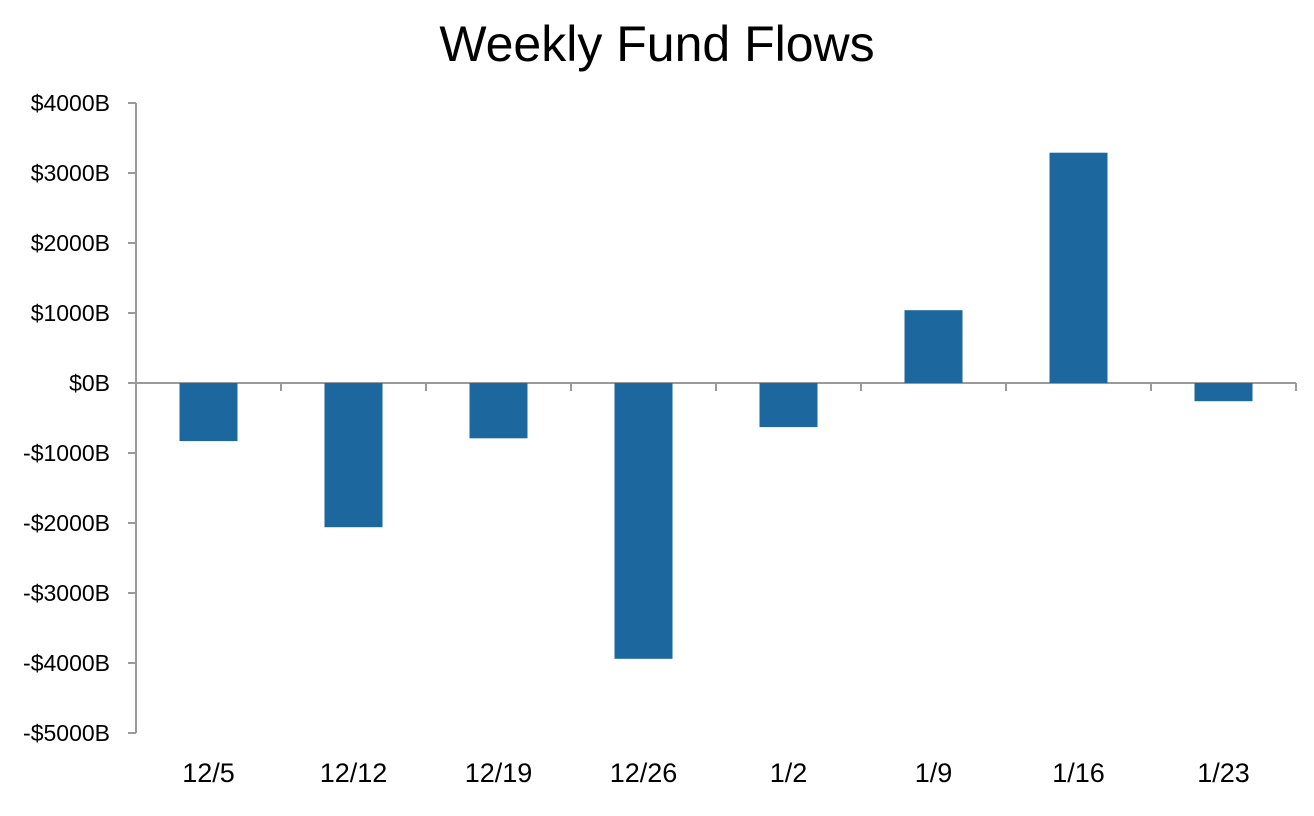 This screenshot has height=816, width=1314. I want to click on x-tick-label: 1/2, so click(789, 773).